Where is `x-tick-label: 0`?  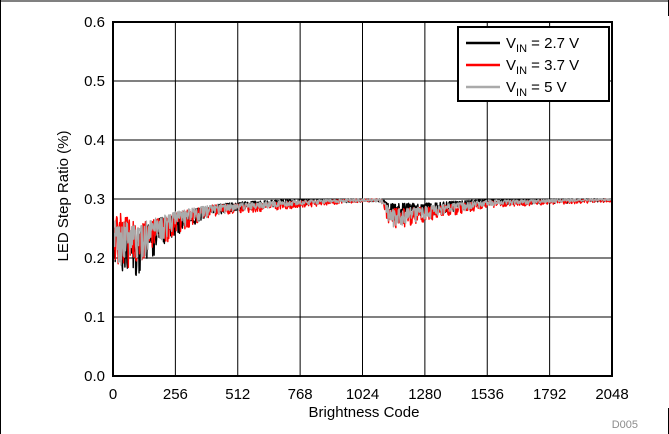 x-tick-label: 0 is located at coordinates (113, 394).